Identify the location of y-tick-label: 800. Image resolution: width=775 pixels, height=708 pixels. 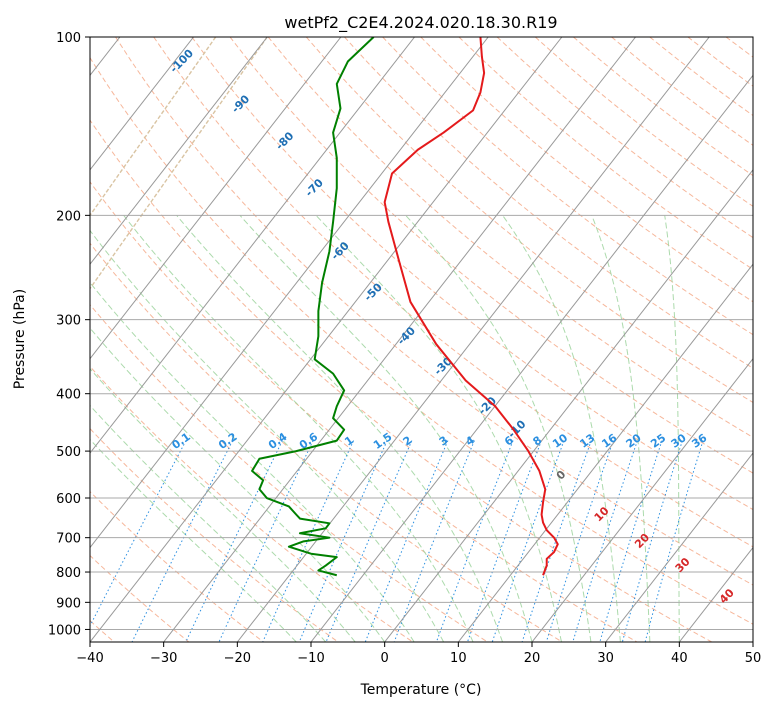
(68, 573).